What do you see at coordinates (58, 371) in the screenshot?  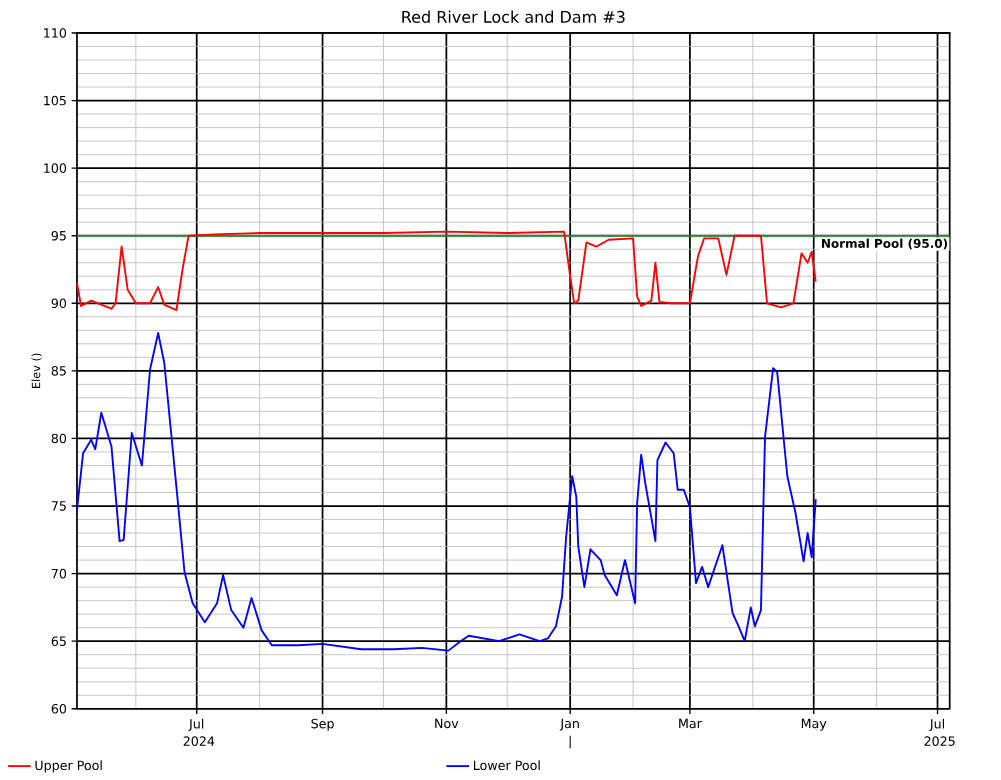 I see `y-tick-label: 85` at bounding box center [58, 371].